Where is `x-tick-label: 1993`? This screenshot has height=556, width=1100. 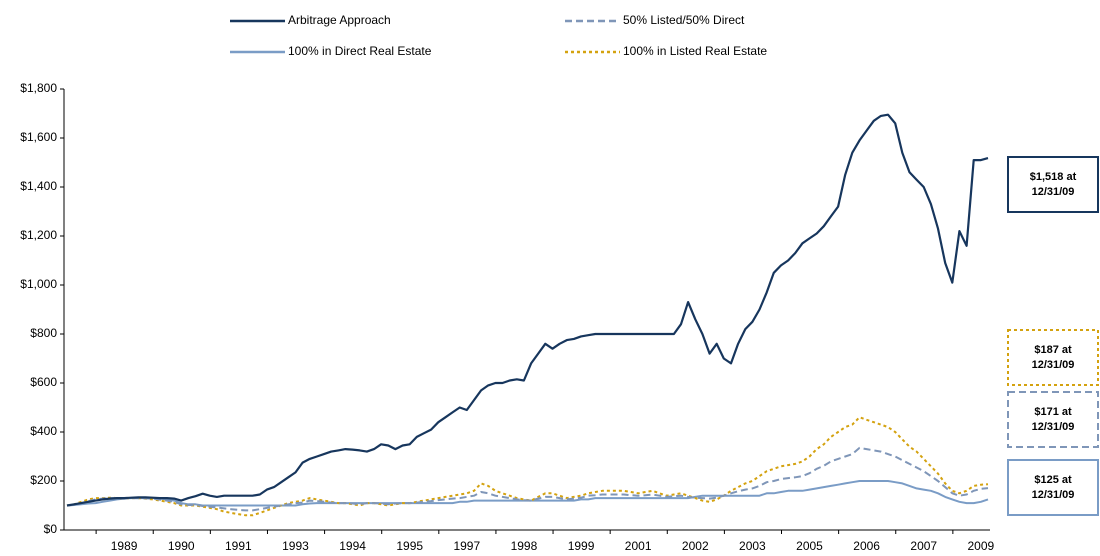 x-tick-label: 1993 is located at coordinates (295, 546).